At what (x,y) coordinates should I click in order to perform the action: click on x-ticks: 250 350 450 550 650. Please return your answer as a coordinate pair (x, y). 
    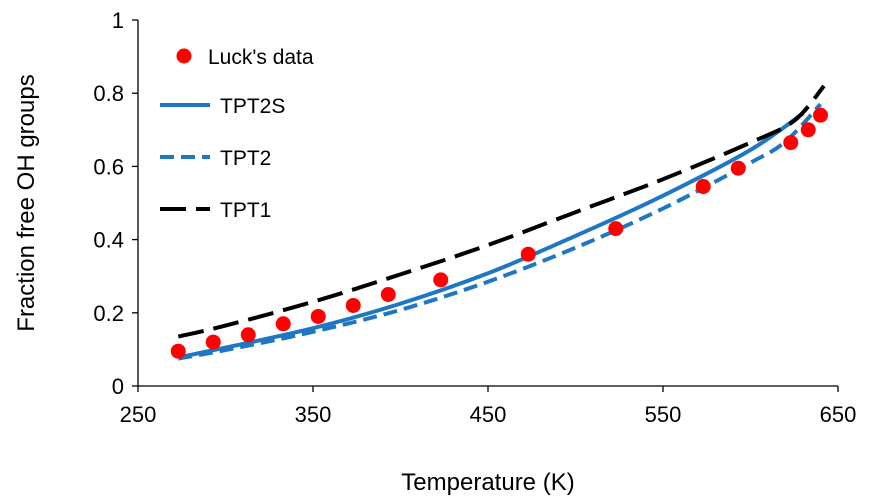
    Looking at the image, I should click on (488, 406).